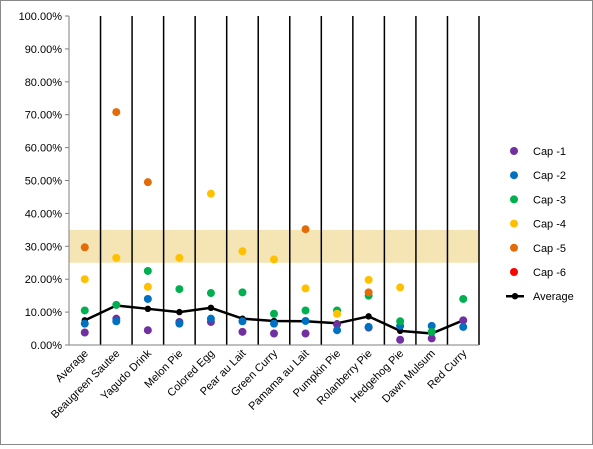 This screenshot has height=449, width=593. What do you see at coordinates (44, 50) in the screenshot?
I see `y-tick-label: 90.00%` at bounding box center [44, 50].